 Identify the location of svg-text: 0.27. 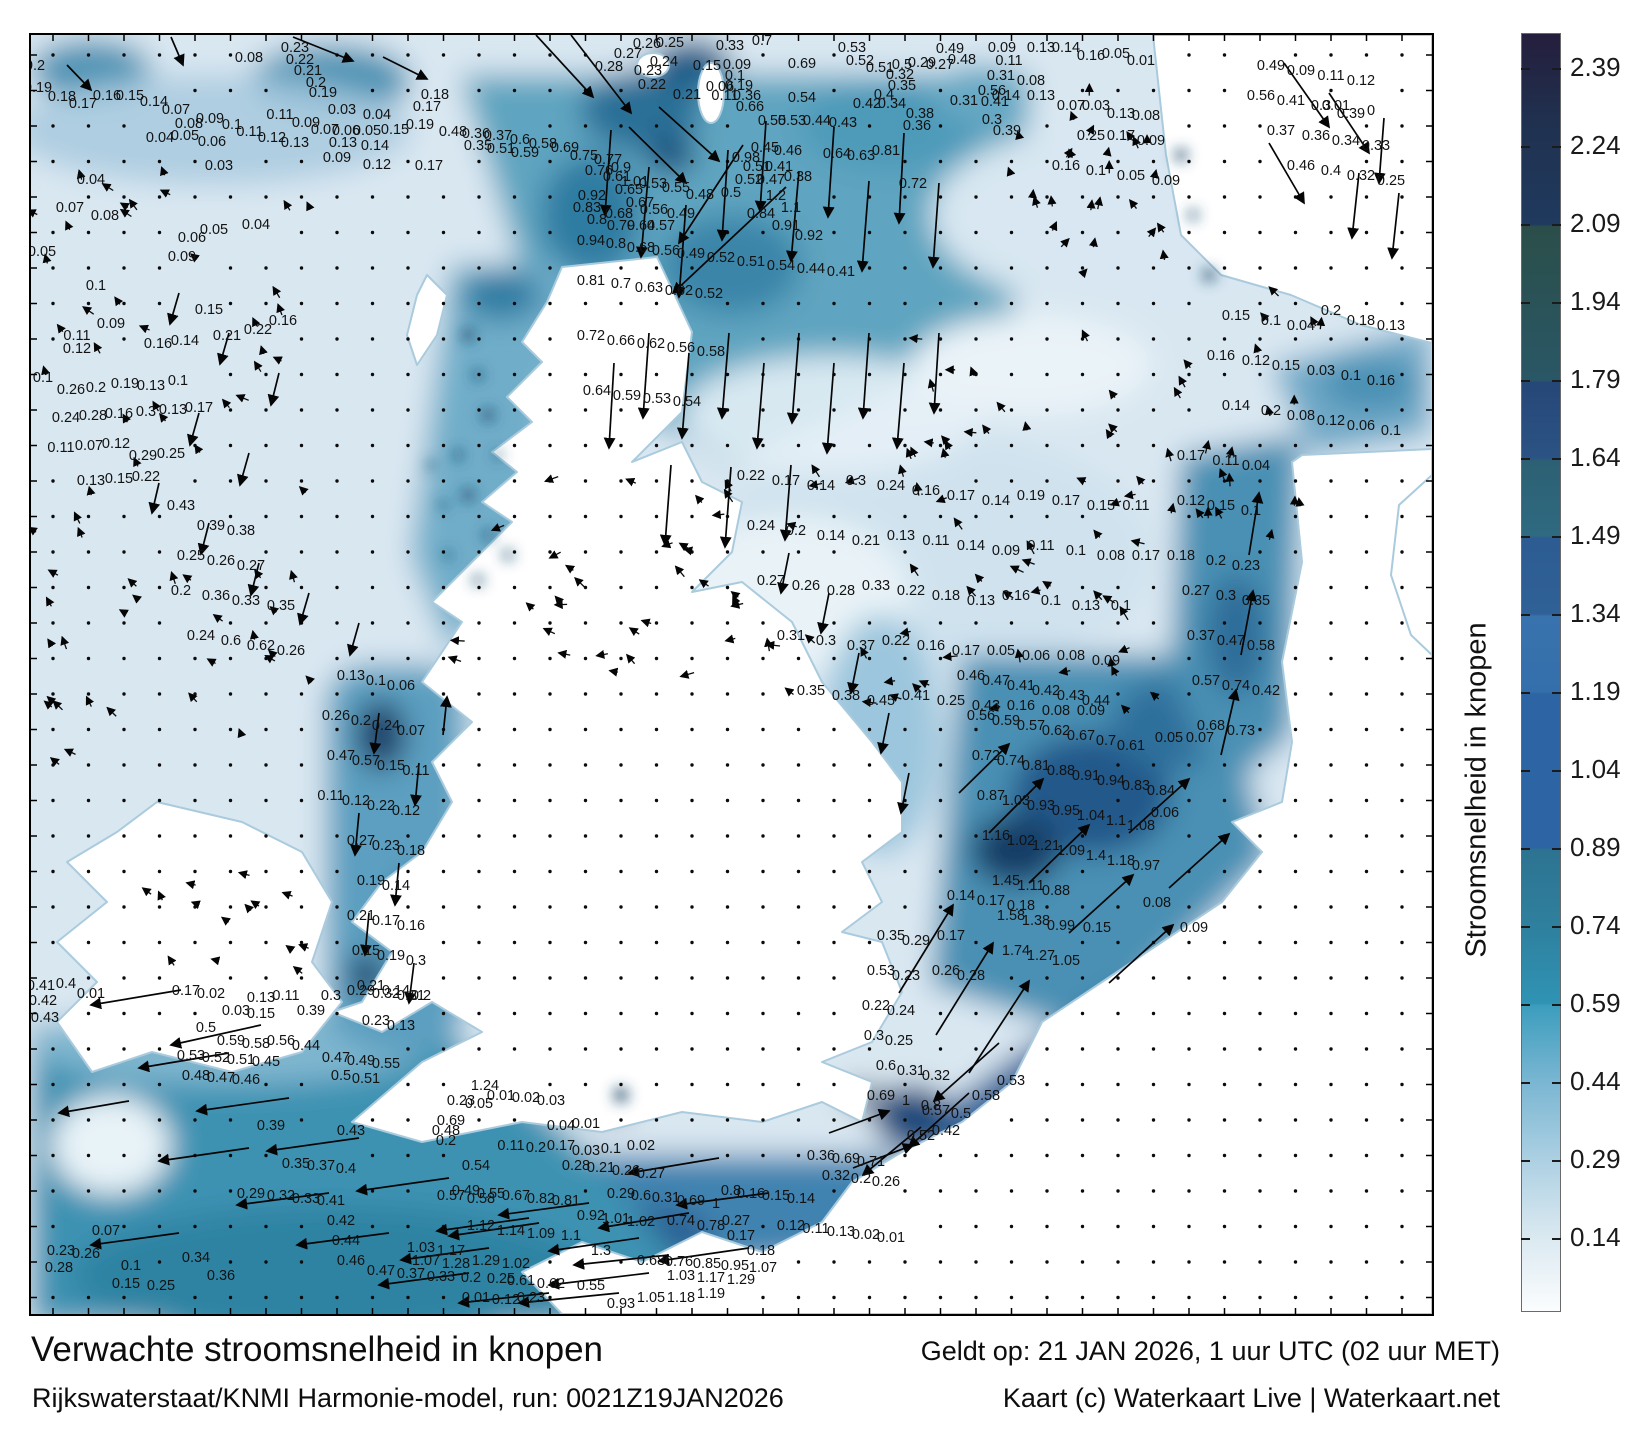
(651, 1174).